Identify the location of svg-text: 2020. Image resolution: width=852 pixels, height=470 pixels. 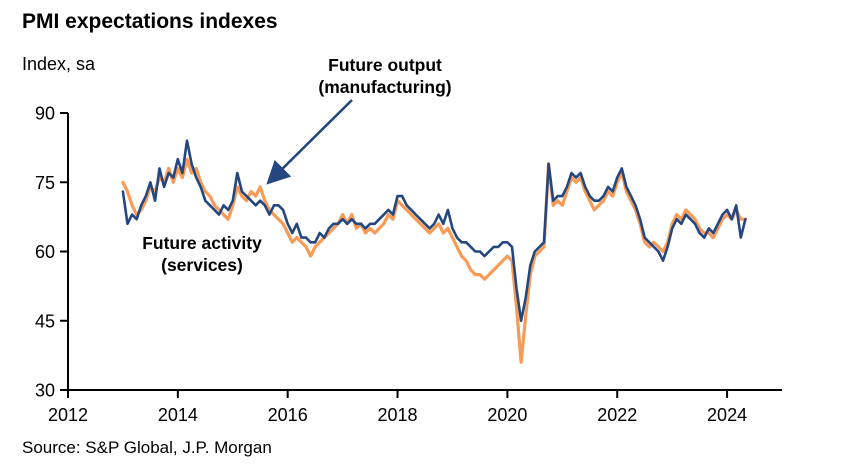
(507, 415).